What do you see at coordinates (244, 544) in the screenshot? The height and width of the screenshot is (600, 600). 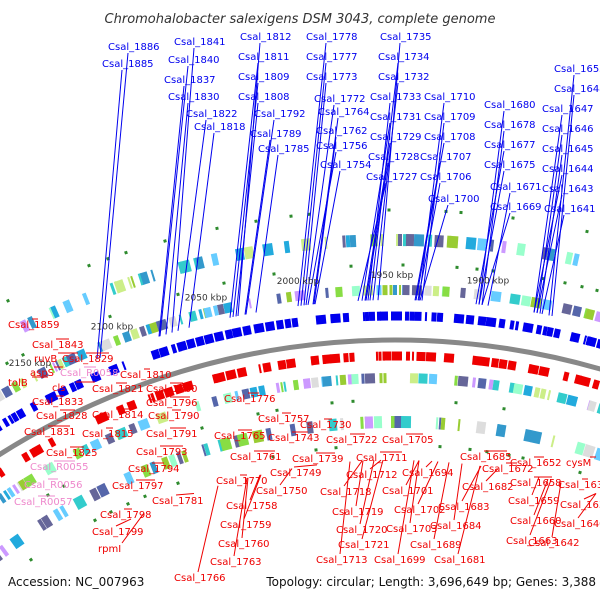 I see `reverse-gene-label: Csal_1760` at bounding box center [244, 544].